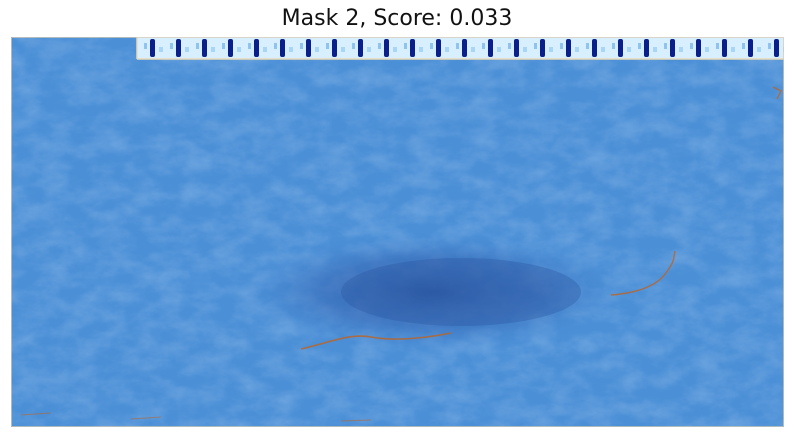 The height and width of the screenshot is (439, 794). What do you see at coordinates (376, 341) in the screenshot?
I see `rust-line-left` at bounding box center [376, 341].